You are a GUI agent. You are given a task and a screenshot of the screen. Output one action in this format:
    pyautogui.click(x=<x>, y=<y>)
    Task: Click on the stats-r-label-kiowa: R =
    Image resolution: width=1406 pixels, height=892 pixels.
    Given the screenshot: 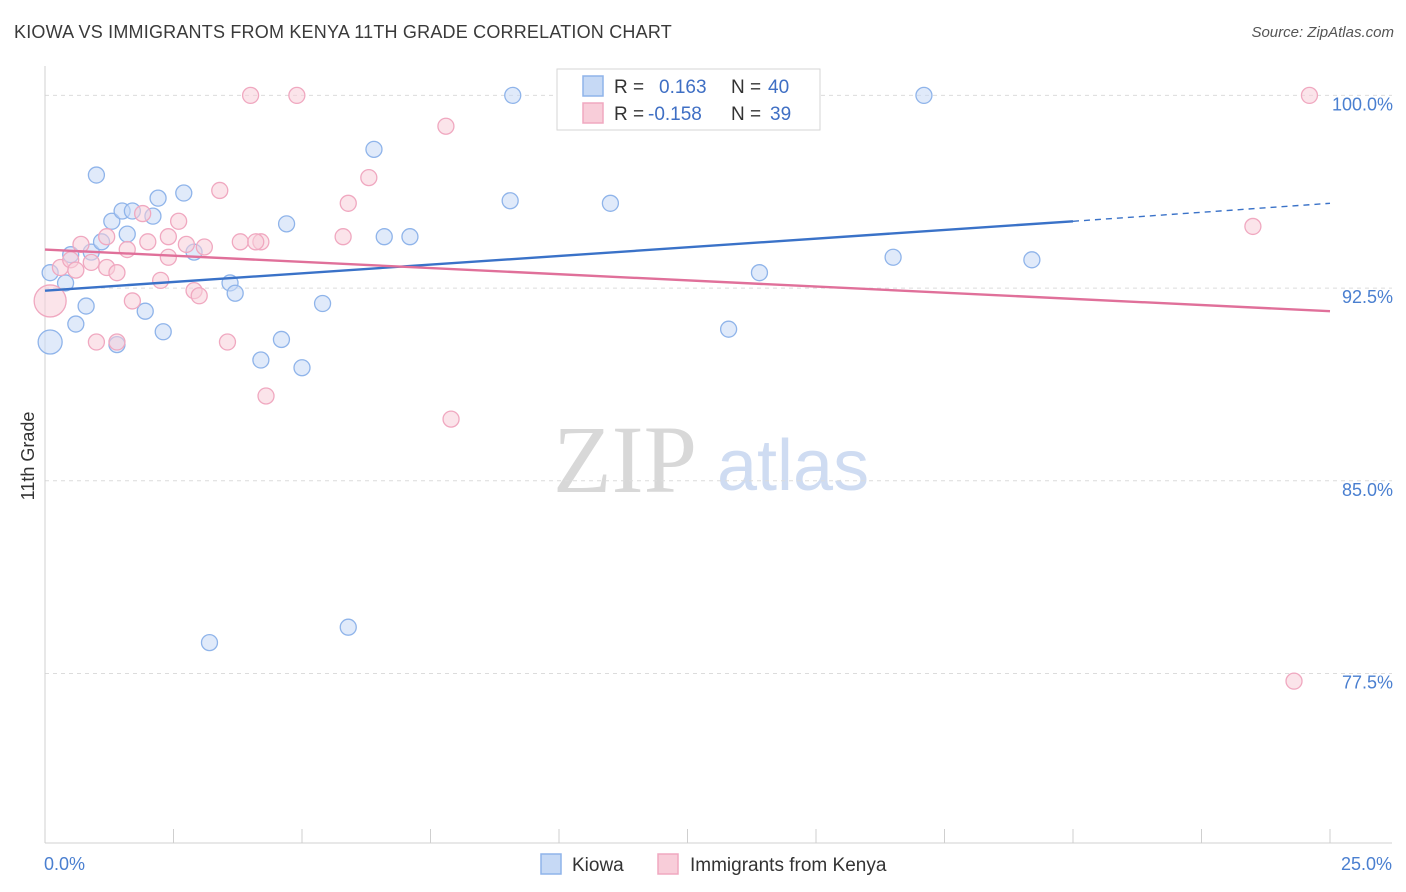 What is the action you would take?
    pyautogui.click(x=629, y=87)
    